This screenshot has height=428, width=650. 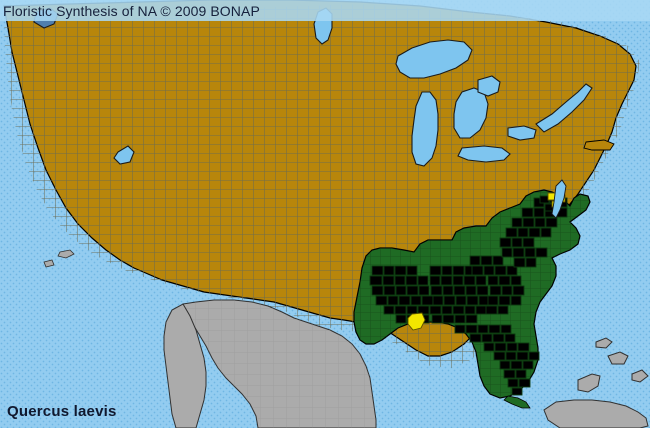 I want to click on copyright-title: Floristic Synthesis of NA © 2009 BONAP, so click(x=131, y=10).